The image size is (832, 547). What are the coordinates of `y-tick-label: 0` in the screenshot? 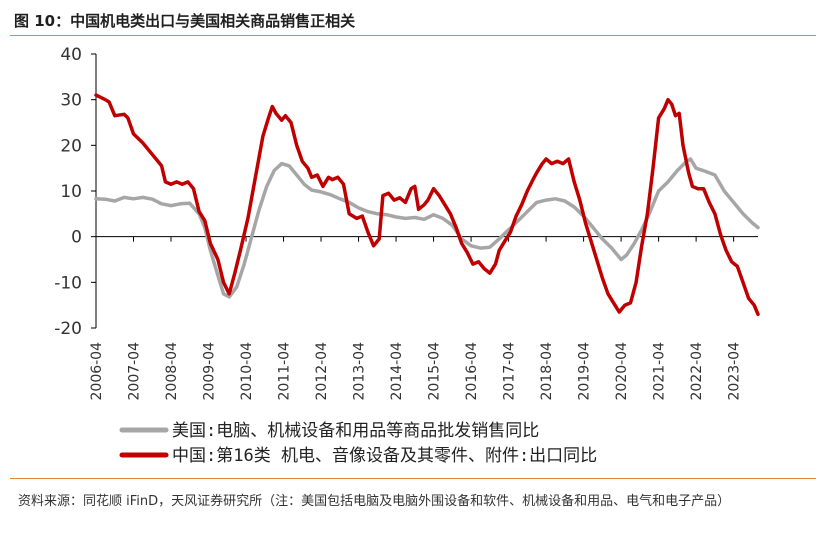 It's located at (76, 238).